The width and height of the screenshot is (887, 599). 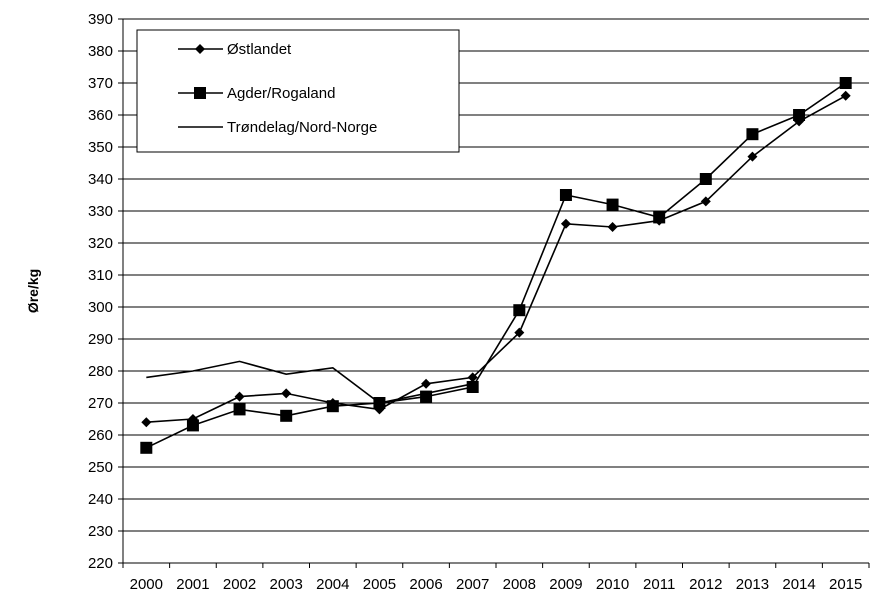 I want to click on x-tick-label: 2001, so click(x=192, y=584).